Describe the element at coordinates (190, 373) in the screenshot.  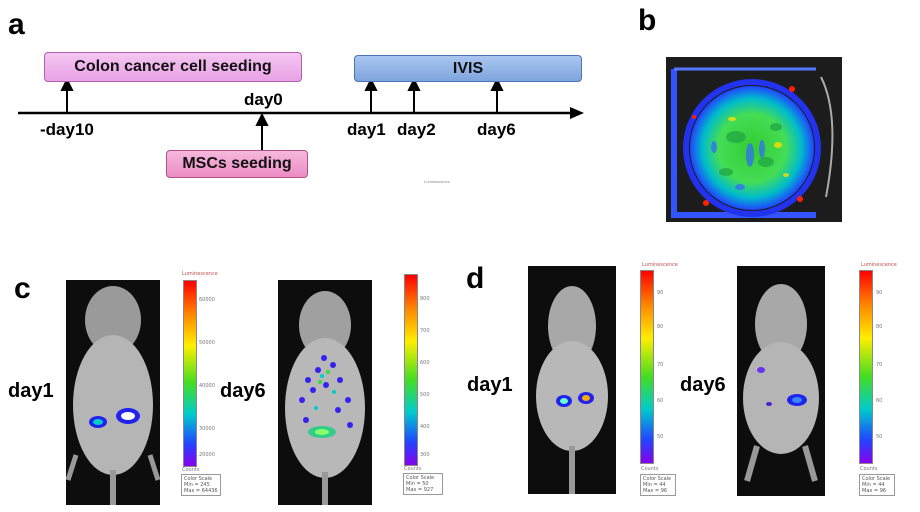
I see `colorbar-c1` at that location.